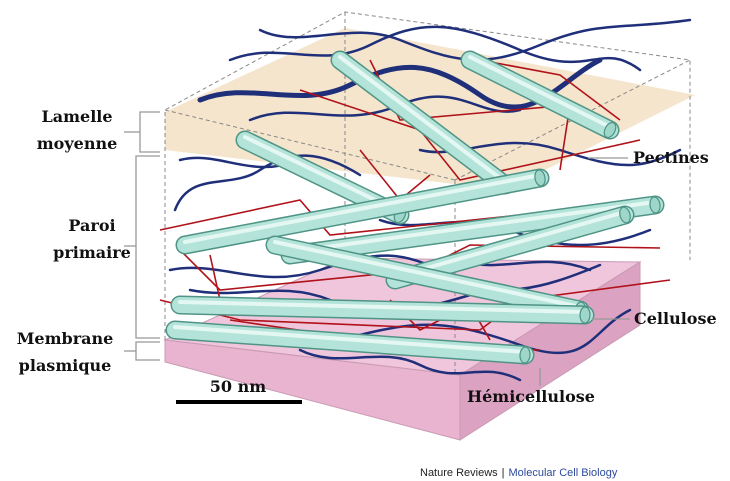  What do you see at coordinates (76, 116) in the screenshot?
I see `label-line: Lamelle` at bounding box center [76, 116].